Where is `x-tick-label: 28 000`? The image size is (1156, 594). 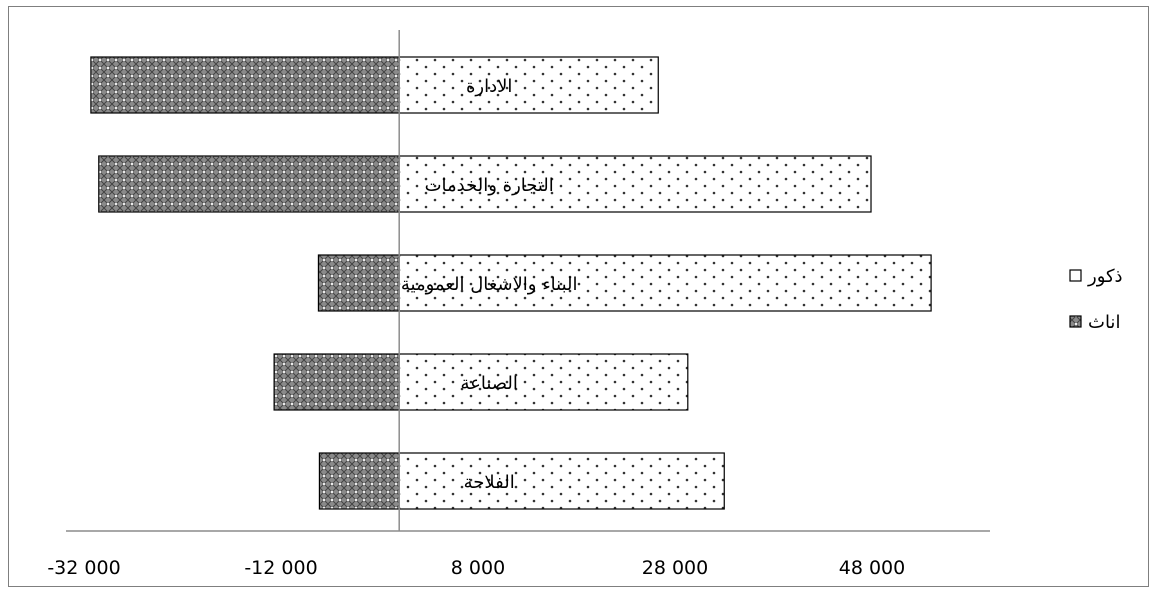 x-tick-label: 28 000 is located at coordinates (675, 568).